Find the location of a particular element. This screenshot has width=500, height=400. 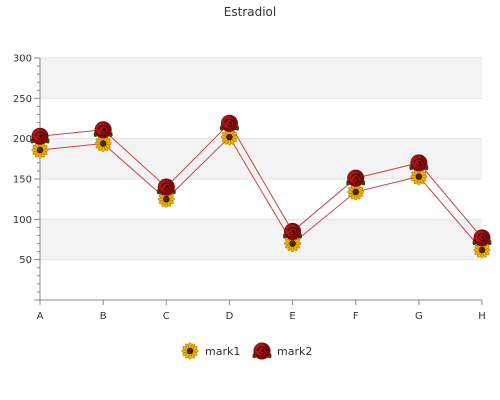

x-tick-label: B is located at coordinates (103, 316).